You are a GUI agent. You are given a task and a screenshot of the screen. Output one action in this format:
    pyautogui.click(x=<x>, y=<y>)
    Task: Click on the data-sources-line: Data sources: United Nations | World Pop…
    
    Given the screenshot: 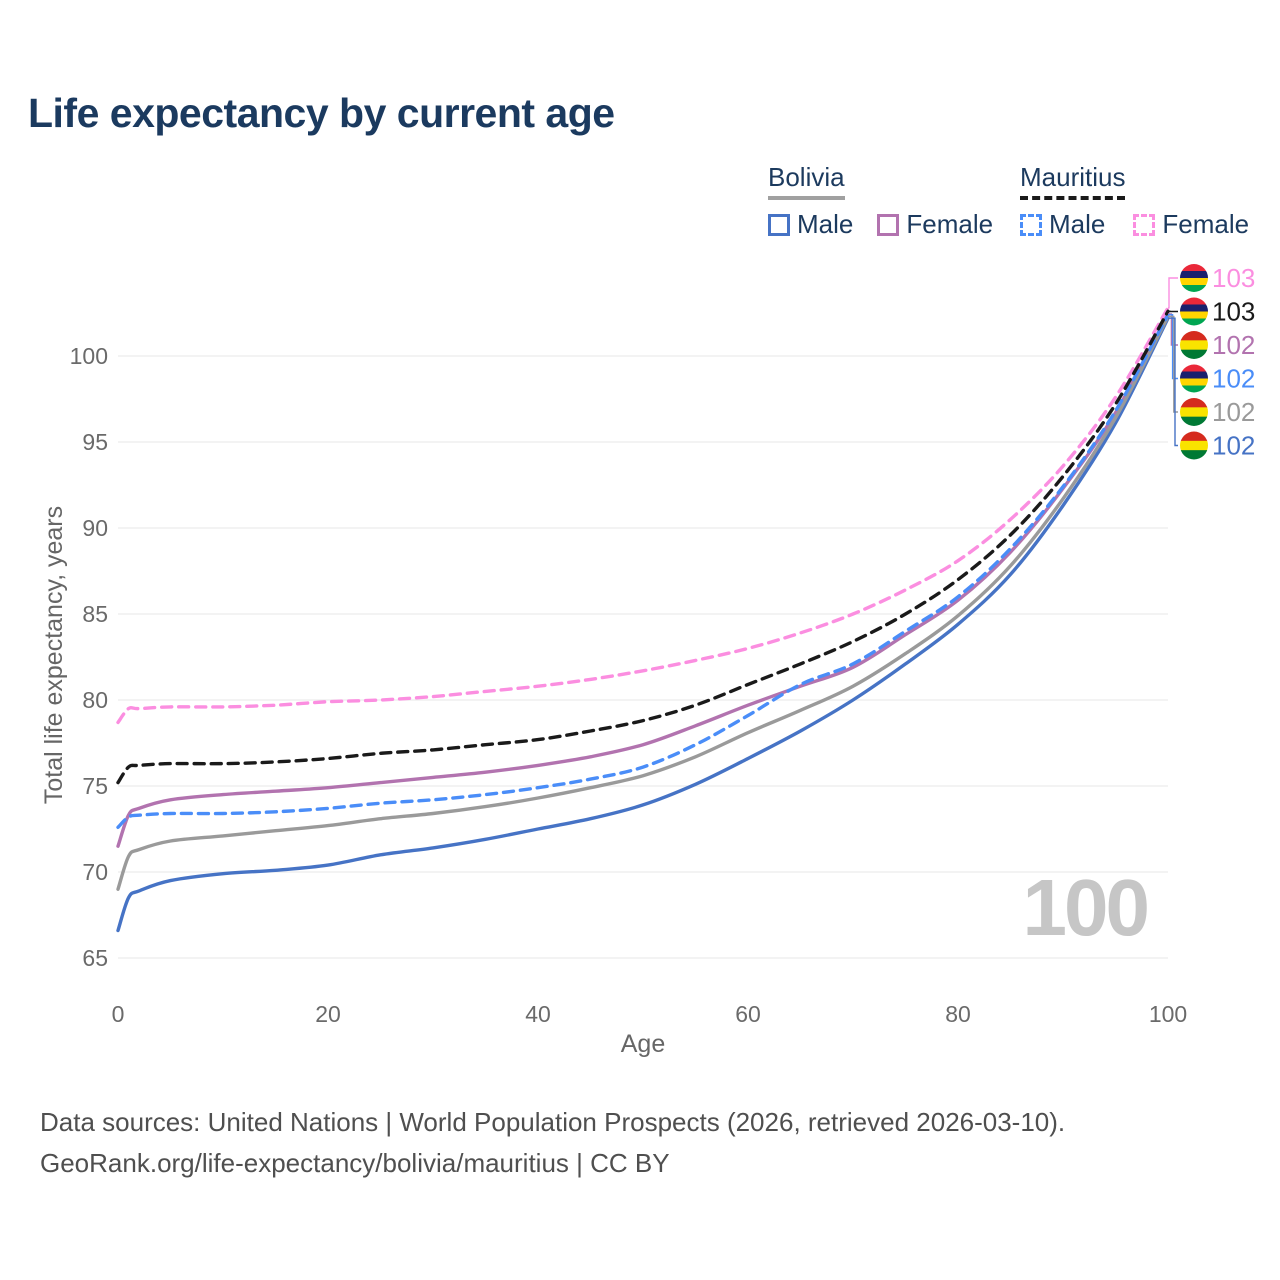 What is the action you would take?
    pyautogui.click(x=553, y=1122)
    